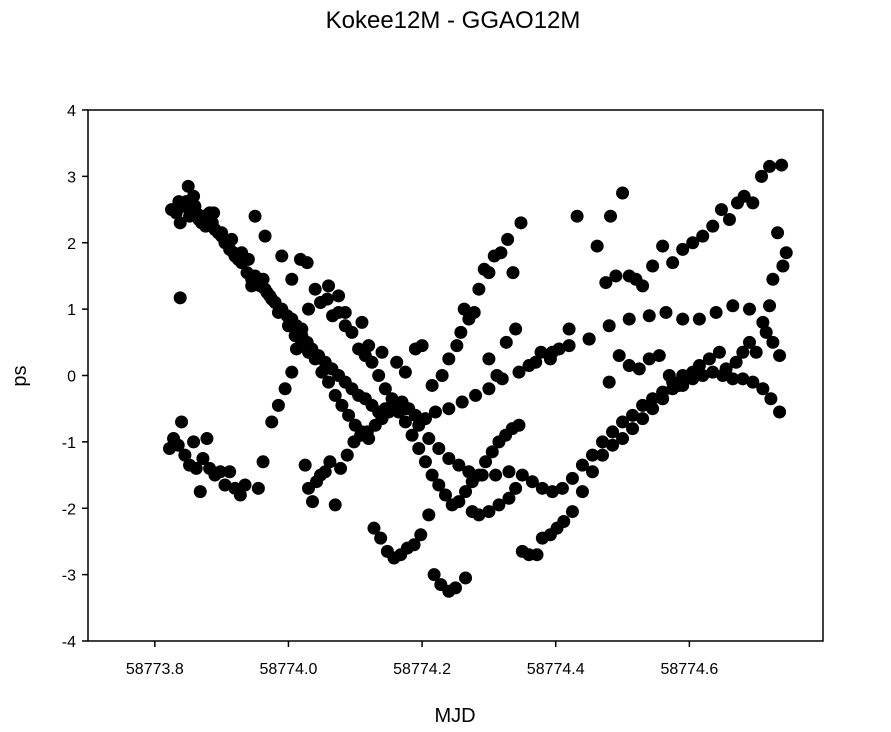  I want to click on x-axis: 58773.8 58774.0 58774.2 58774.4 58774.6, so click(422, 659).